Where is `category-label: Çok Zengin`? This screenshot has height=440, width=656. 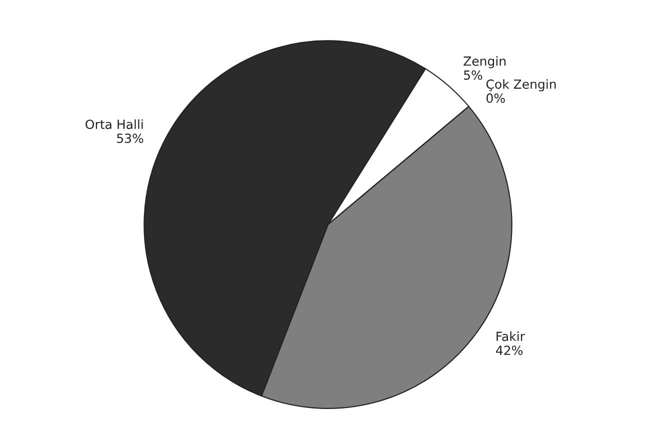 category-label: Çok Zengin is located at coordinates (521, 85).